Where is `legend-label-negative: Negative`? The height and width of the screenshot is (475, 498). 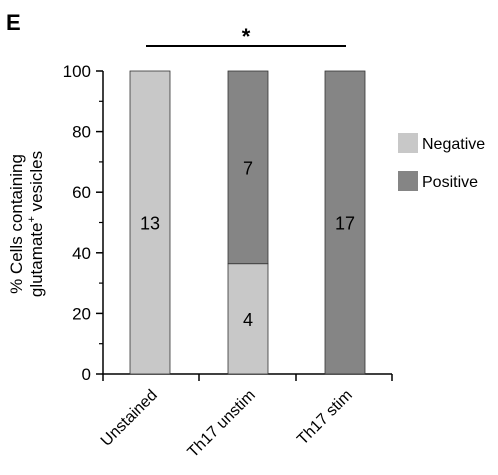 legend-label-negative: Negative is located at coordinates (453, 144).